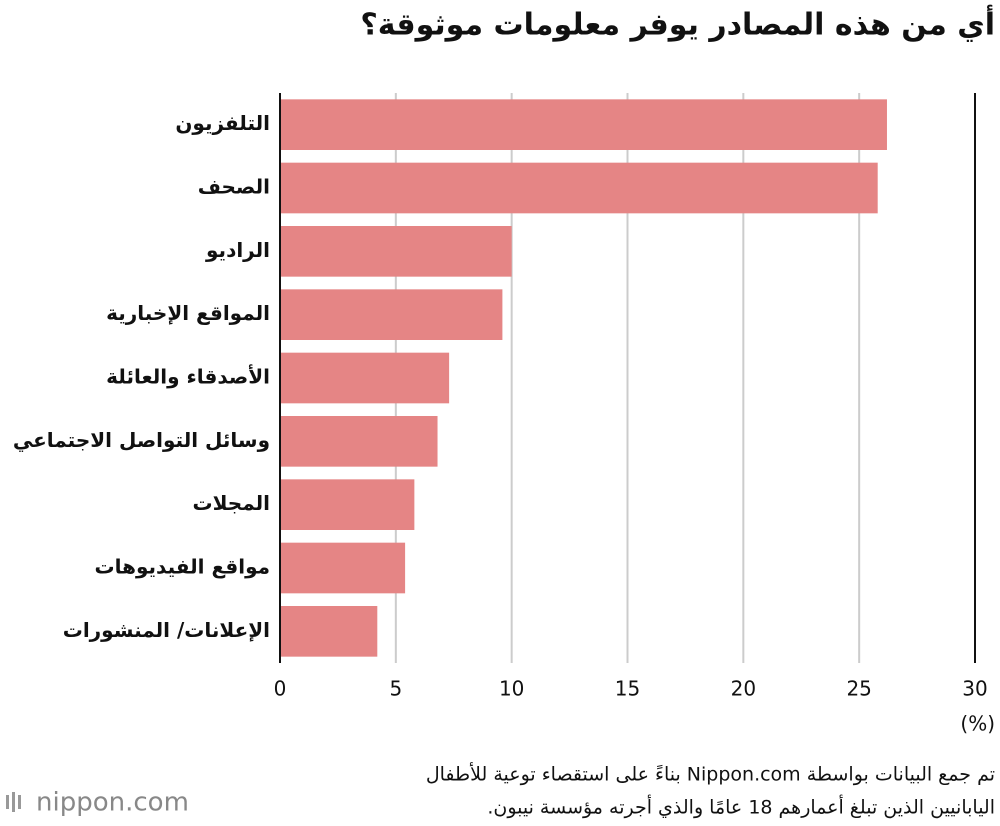 The width and height of the screenshot is (1000, 826). Describe the element at coordinates (395, 689) in the screenshot. I see `x-tick-label: 5` at that location.